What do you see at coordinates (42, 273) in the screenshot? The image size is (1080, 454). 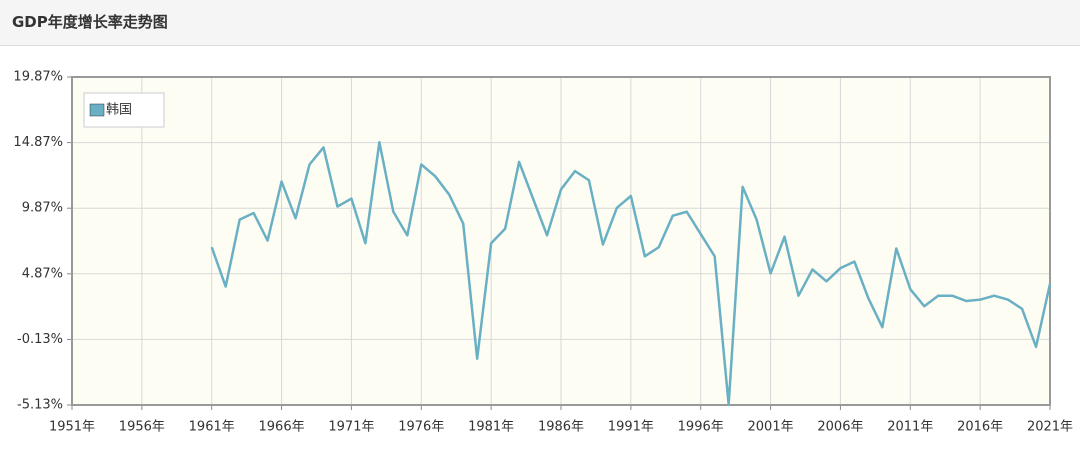 I see `y-tick-label: 4.87%` at bounding box center [42, 273].